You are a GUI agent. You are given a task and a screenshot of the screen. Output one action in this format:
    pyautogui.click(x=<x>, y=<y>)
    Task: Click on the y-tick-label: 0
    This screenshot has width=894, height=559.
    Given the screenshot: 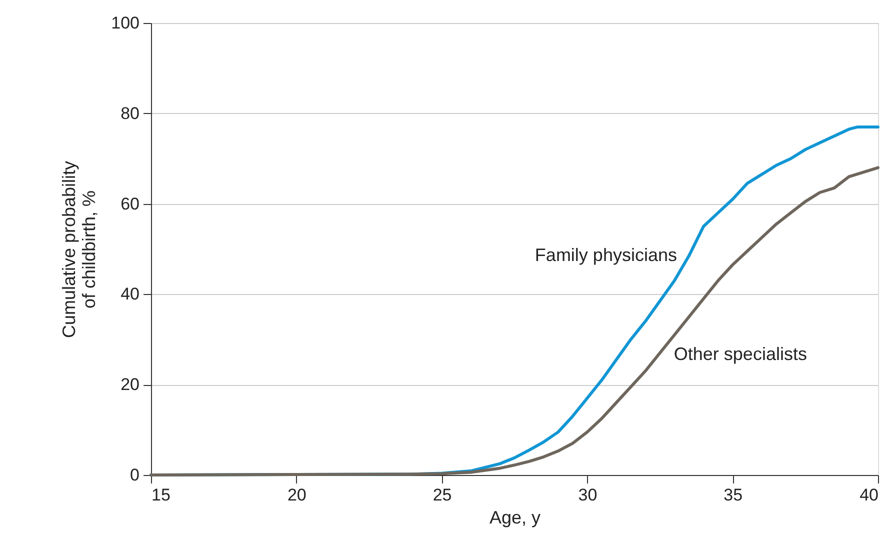 What is the action you would take?
    pyautogui.click(x=135, y=475)
    